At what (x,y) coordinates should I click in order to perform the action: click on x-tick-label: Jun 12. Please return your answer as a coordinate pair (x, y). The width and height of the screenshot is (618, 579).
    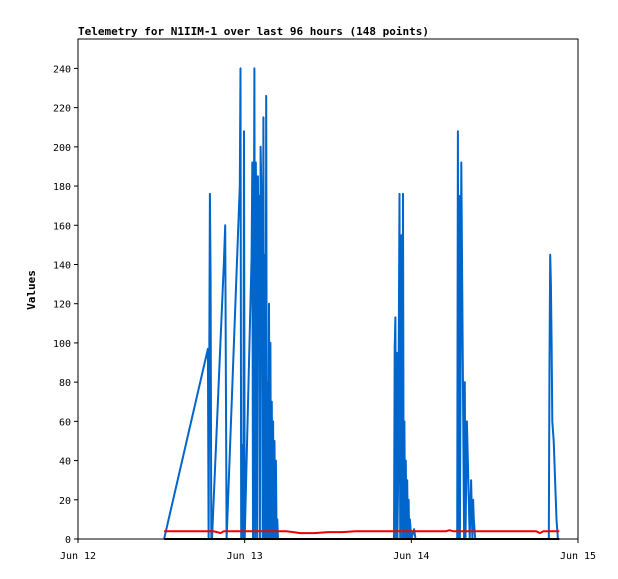
    Looking at the image, I should click on (78, 556).